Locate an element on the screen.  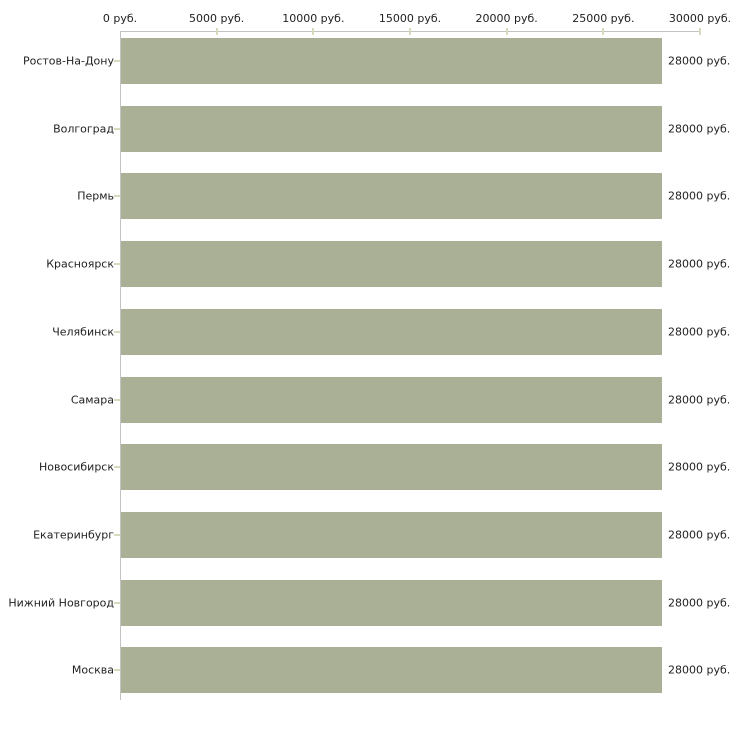
category-label: Волгоград is located at coordinates (83, 129).